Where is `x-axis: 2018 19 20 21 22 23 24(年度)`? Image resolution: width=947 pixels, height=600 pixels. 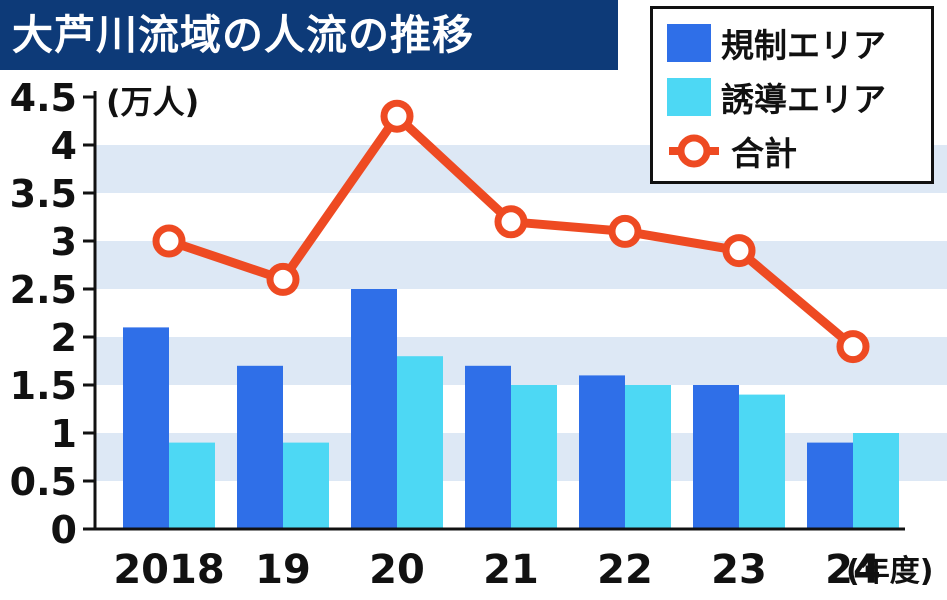 x-axis: 2018 19 20 21 22 23 24(年度) is located at coordinates (514, 560).